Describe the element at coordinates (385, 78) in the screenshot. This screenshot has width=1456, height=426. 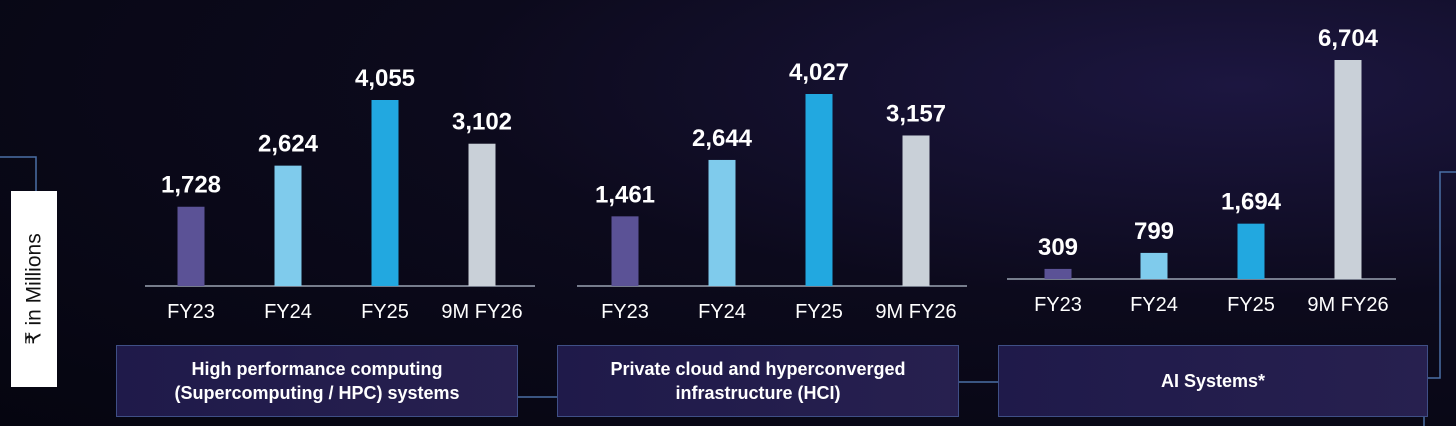
I see `data-label: 4,055` at that location.